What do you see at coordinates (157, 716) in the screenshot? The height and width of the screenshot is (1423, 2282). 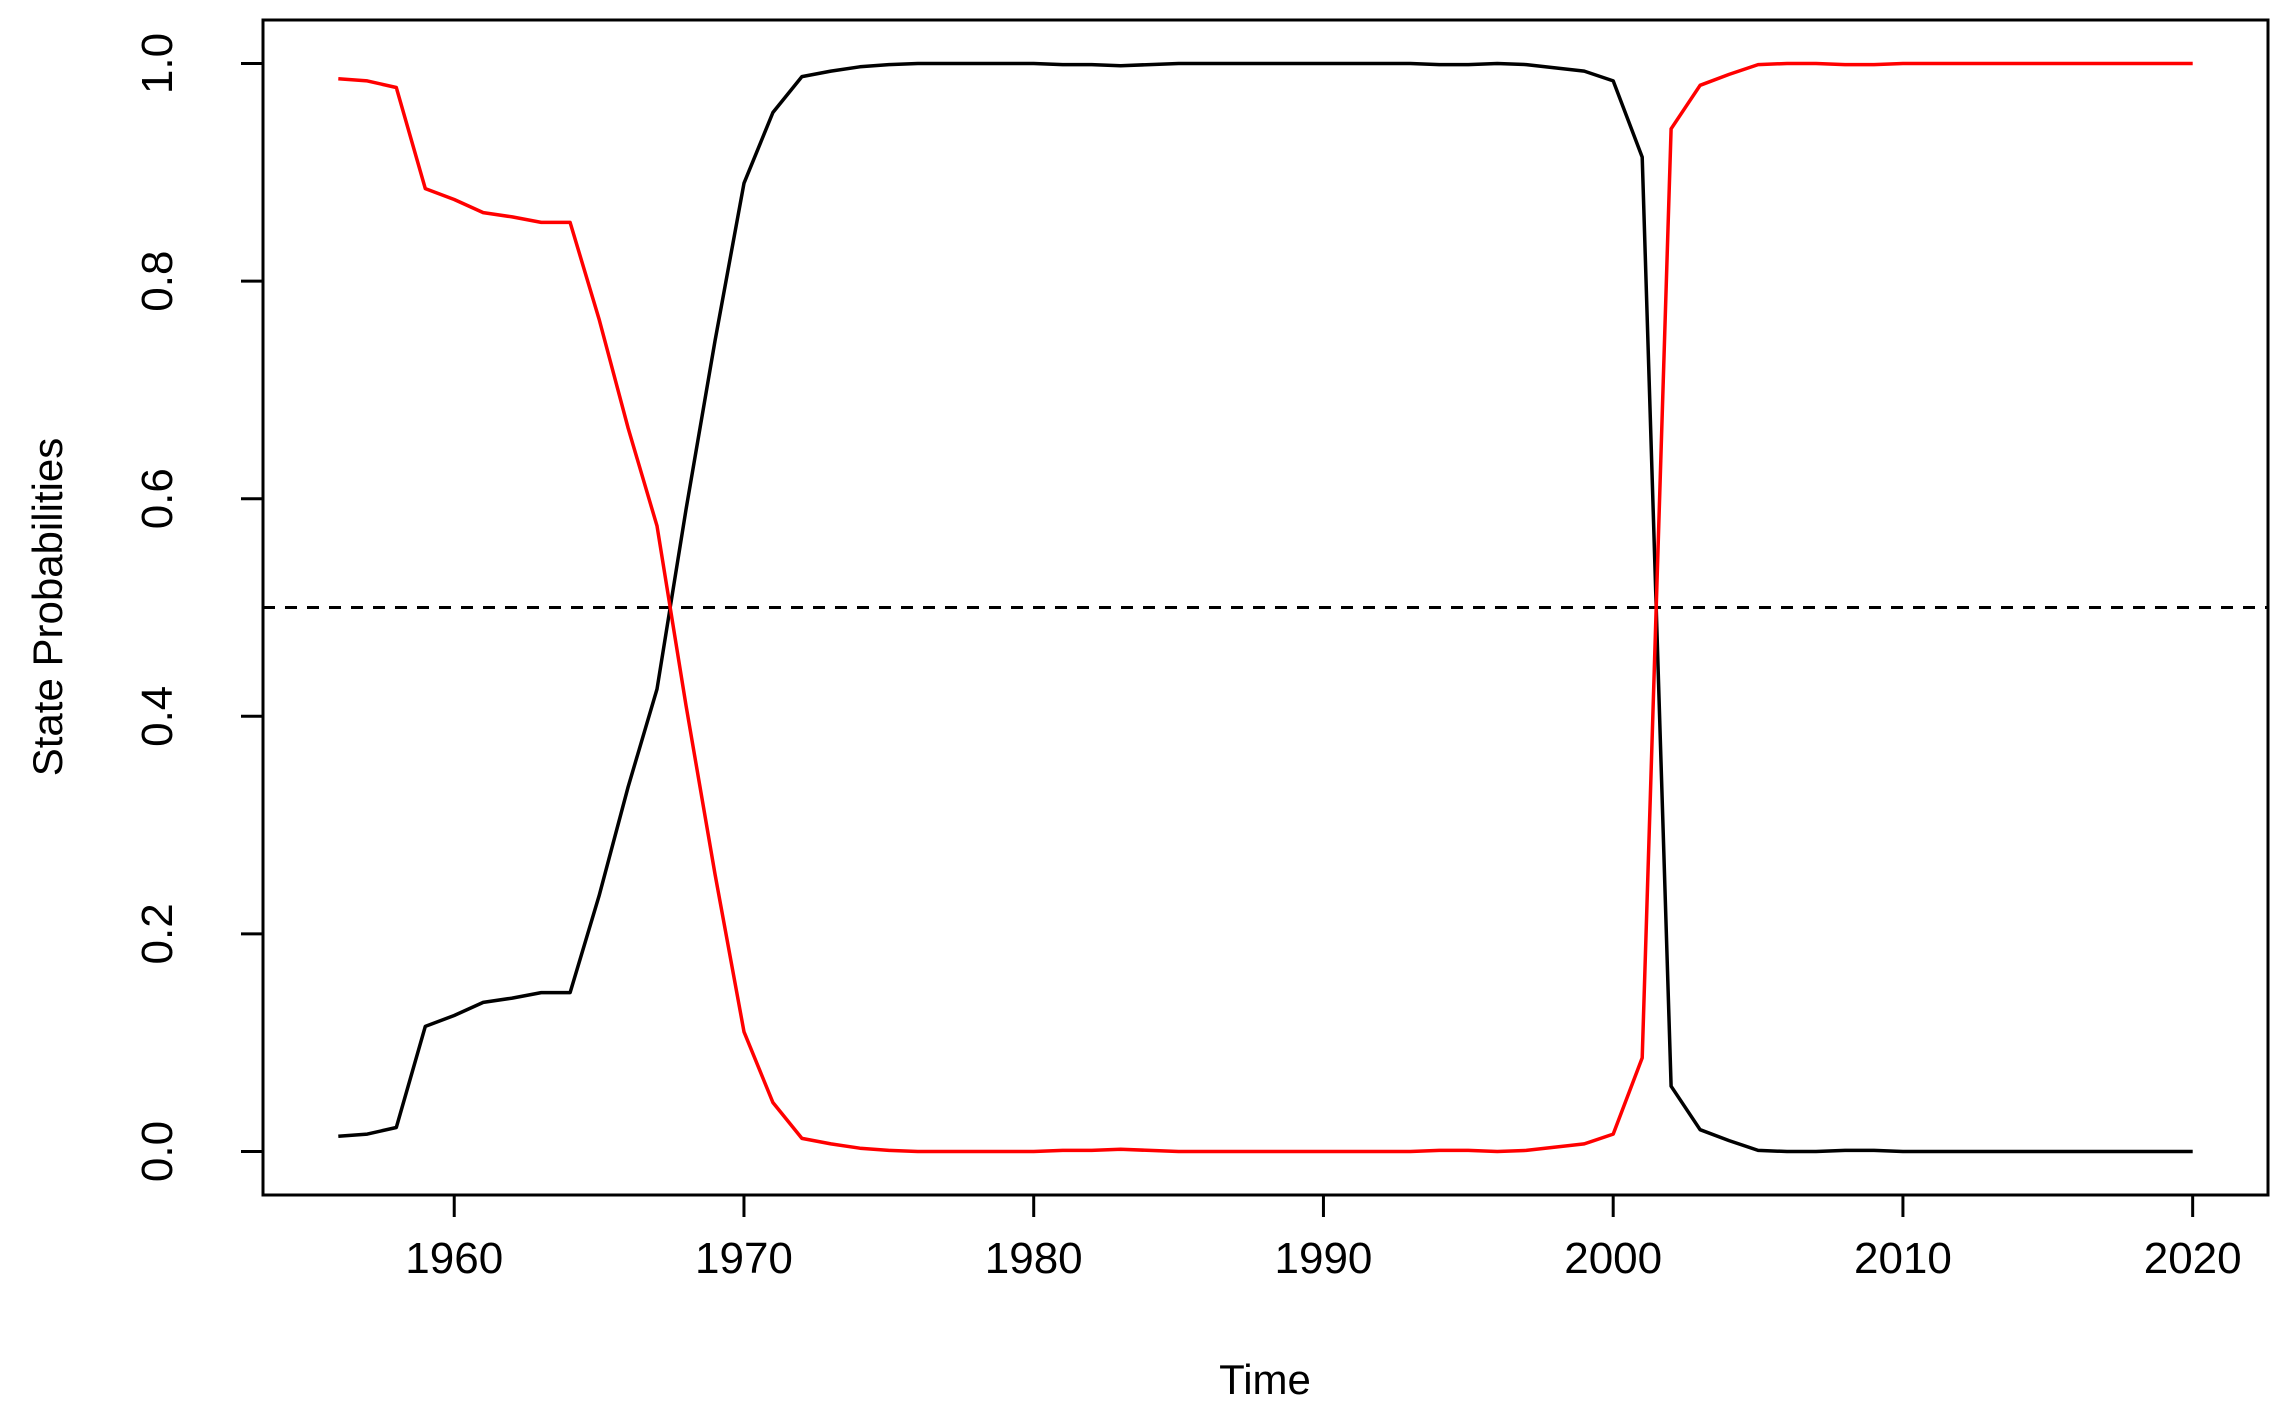 I see `y-tick-label: 0.4` at bounding box center [157, 716].